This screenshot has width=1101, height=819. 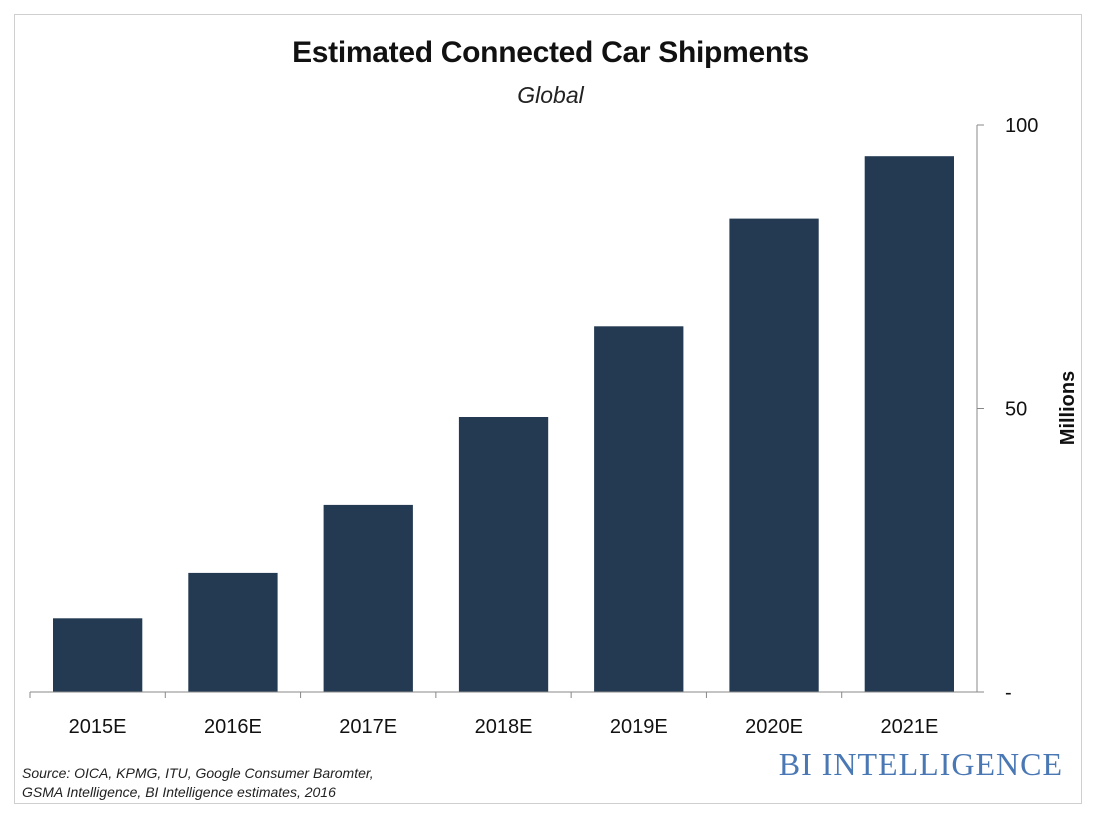 What do you see at coordinates (550, 52) in the screenshot?
I see `chart-title: Estimated Connected Car Shipments` at bounding box center [550, 52].